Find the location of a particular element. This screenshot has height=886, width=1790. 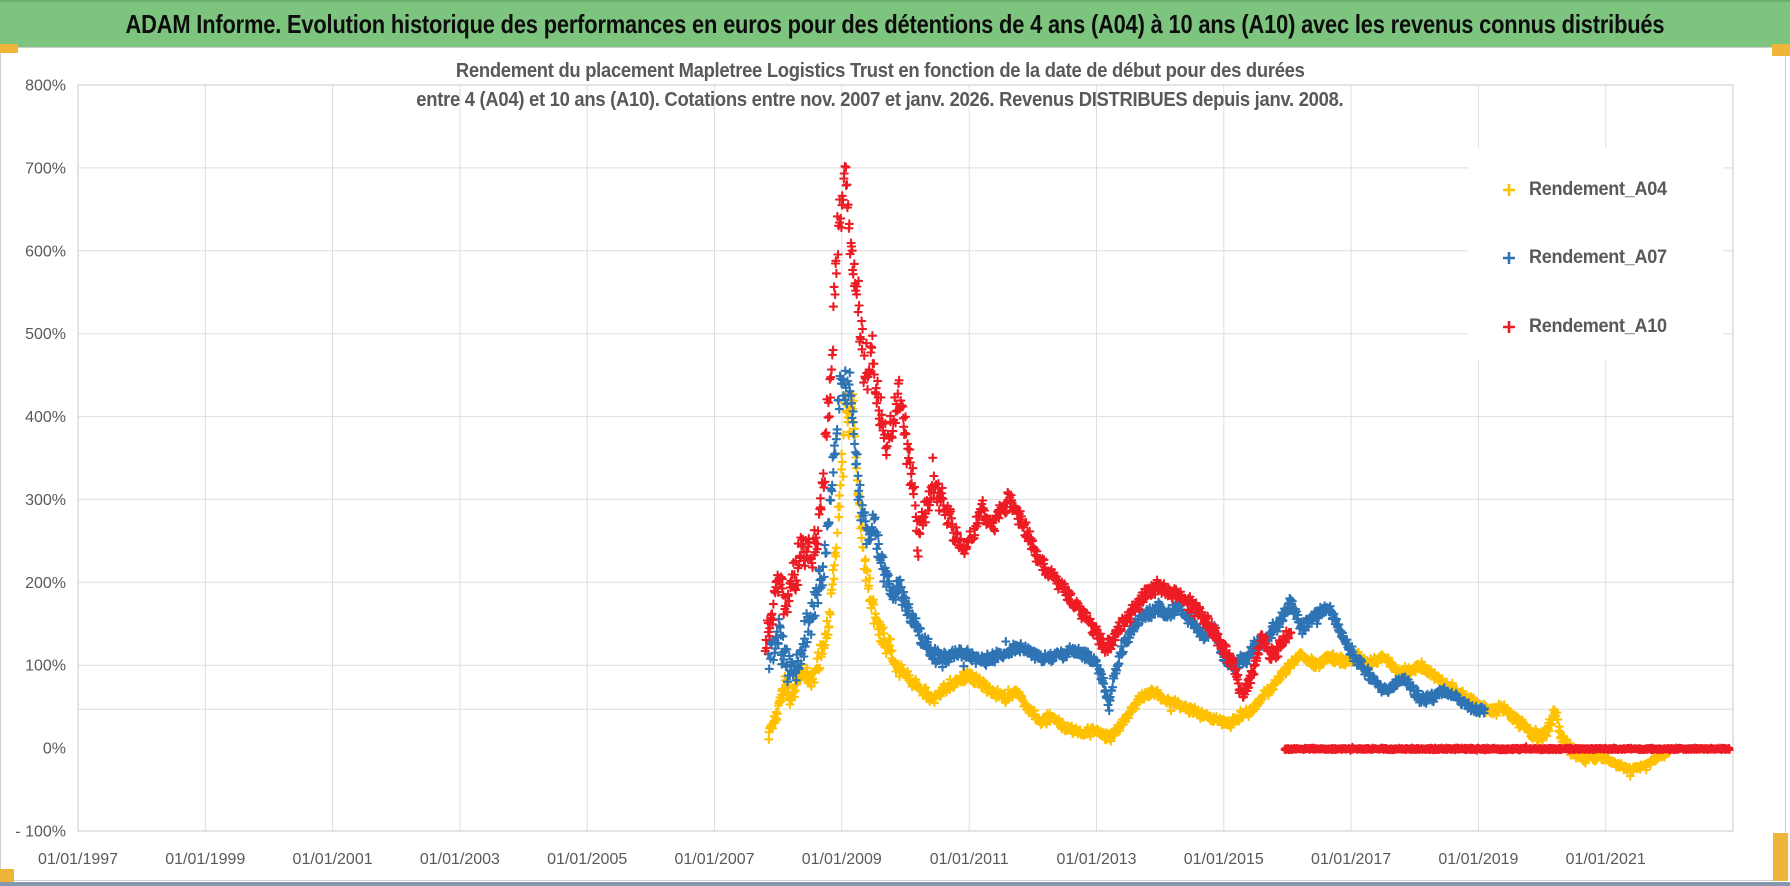

bottom-edge-strip is located at coordinates (895, 884).